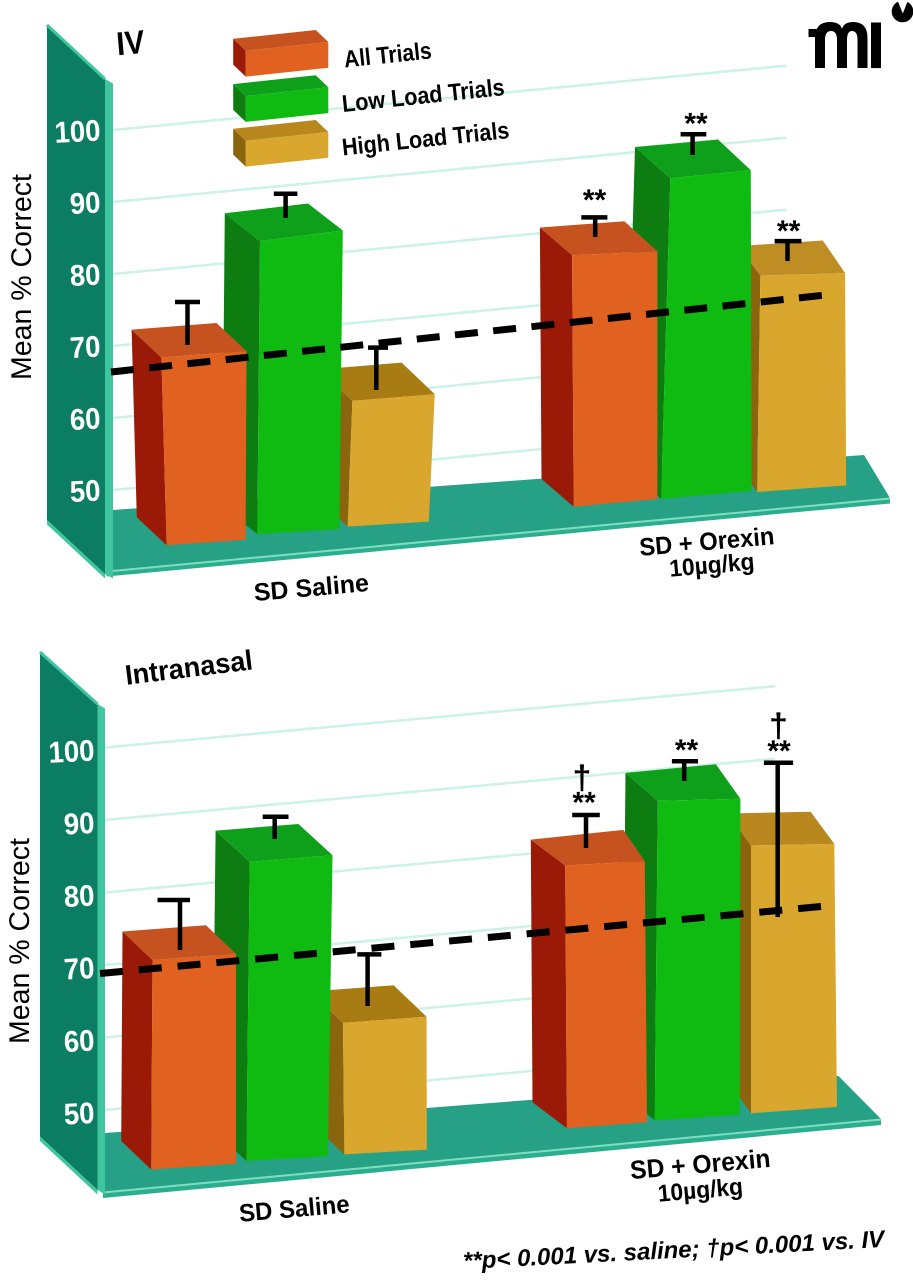 Image resolution: width=913 pixels, height=1280 pixels. I want to click on svg-text: IV, so click(130, 42).